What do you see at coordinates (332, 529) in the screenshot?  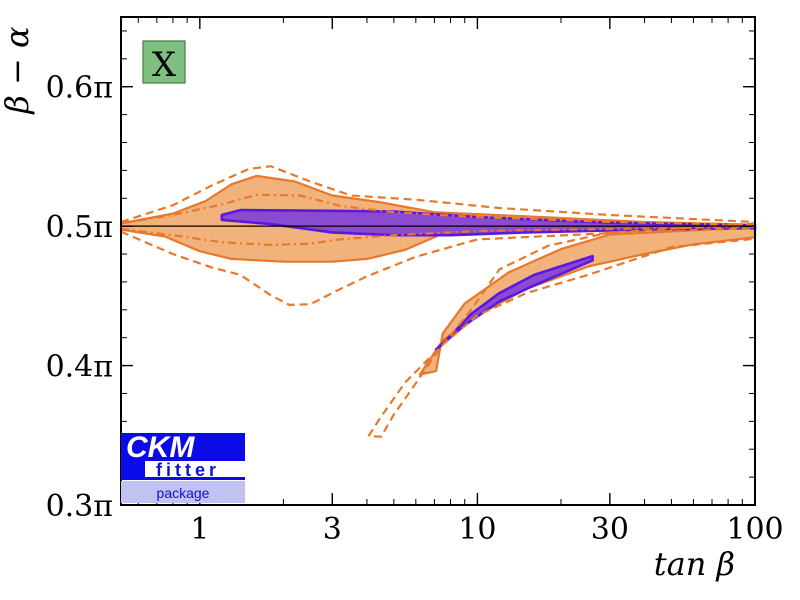 I see `x-tick-label: 3` at bounding box center [332, 529].